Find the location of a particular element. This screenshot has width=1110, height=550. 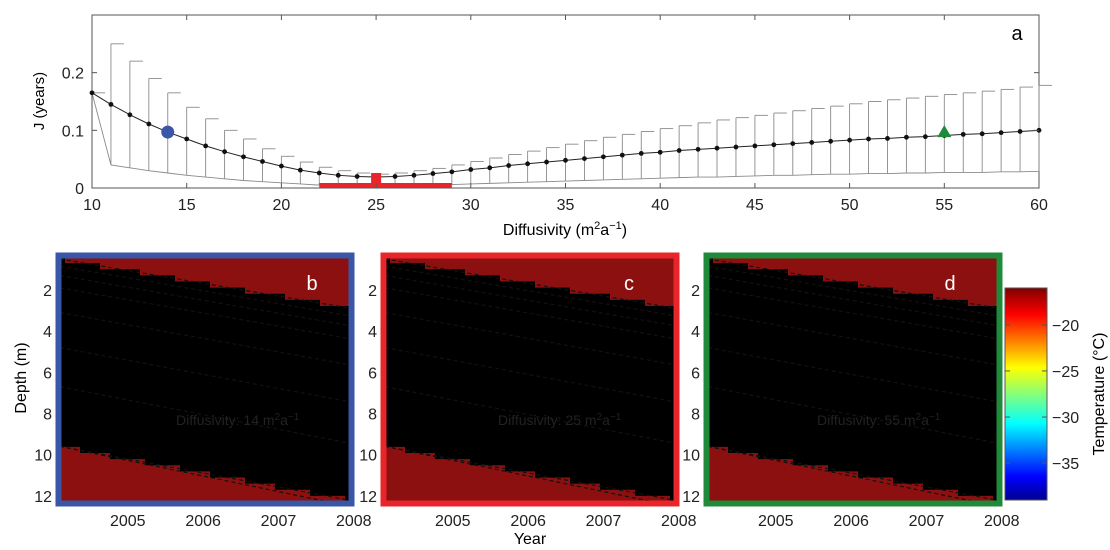

depth-contour is located at coordinates (521, 473).